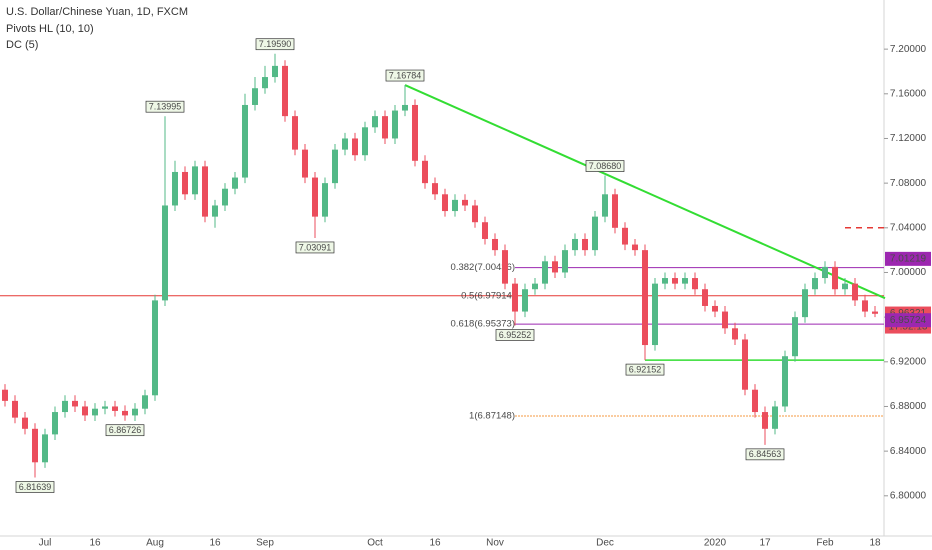 The image size is (932, 550). I want to click on x-tick-label: Nov, so click(495, 543).